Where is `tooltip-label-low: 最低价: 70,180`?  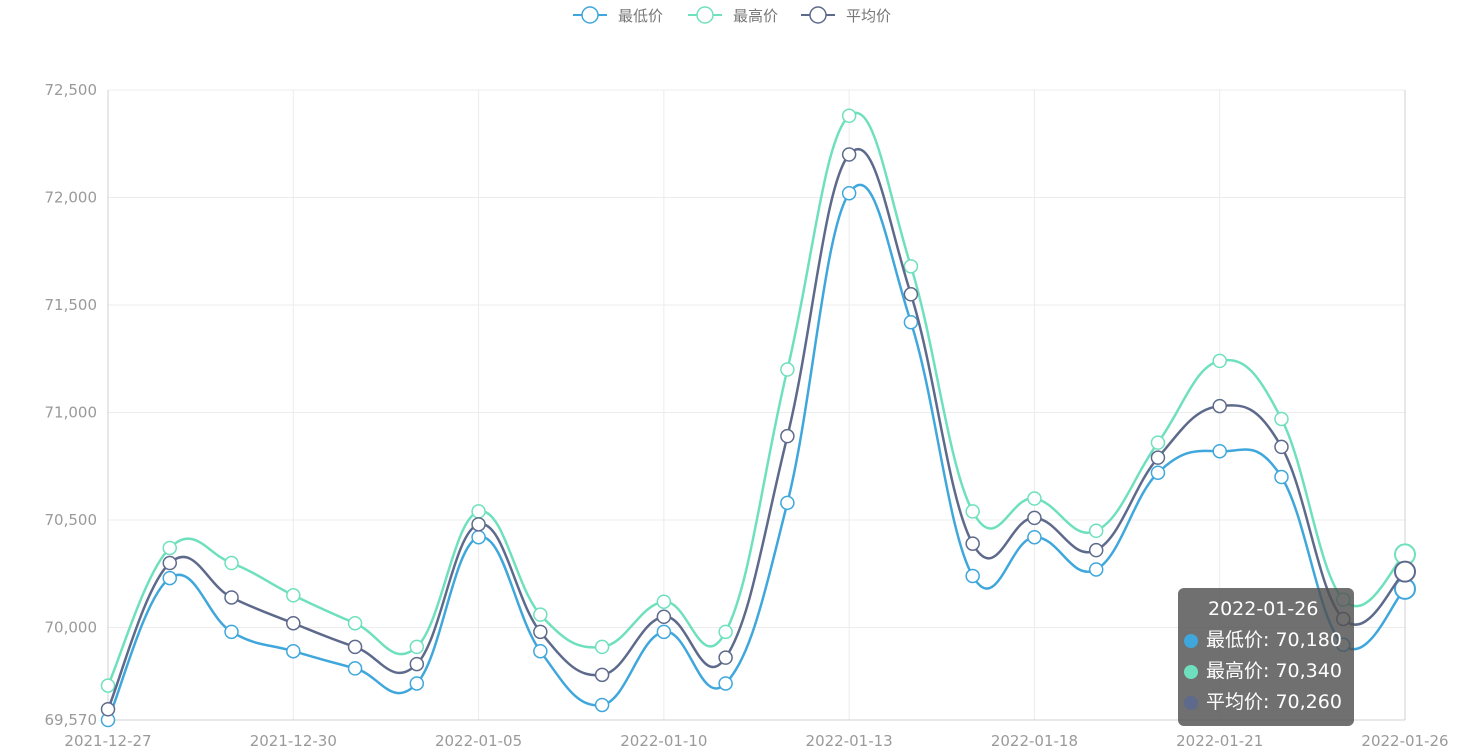 tooltip-label-low: 最低价: 70,180 is located at coordinates (1274, 640).